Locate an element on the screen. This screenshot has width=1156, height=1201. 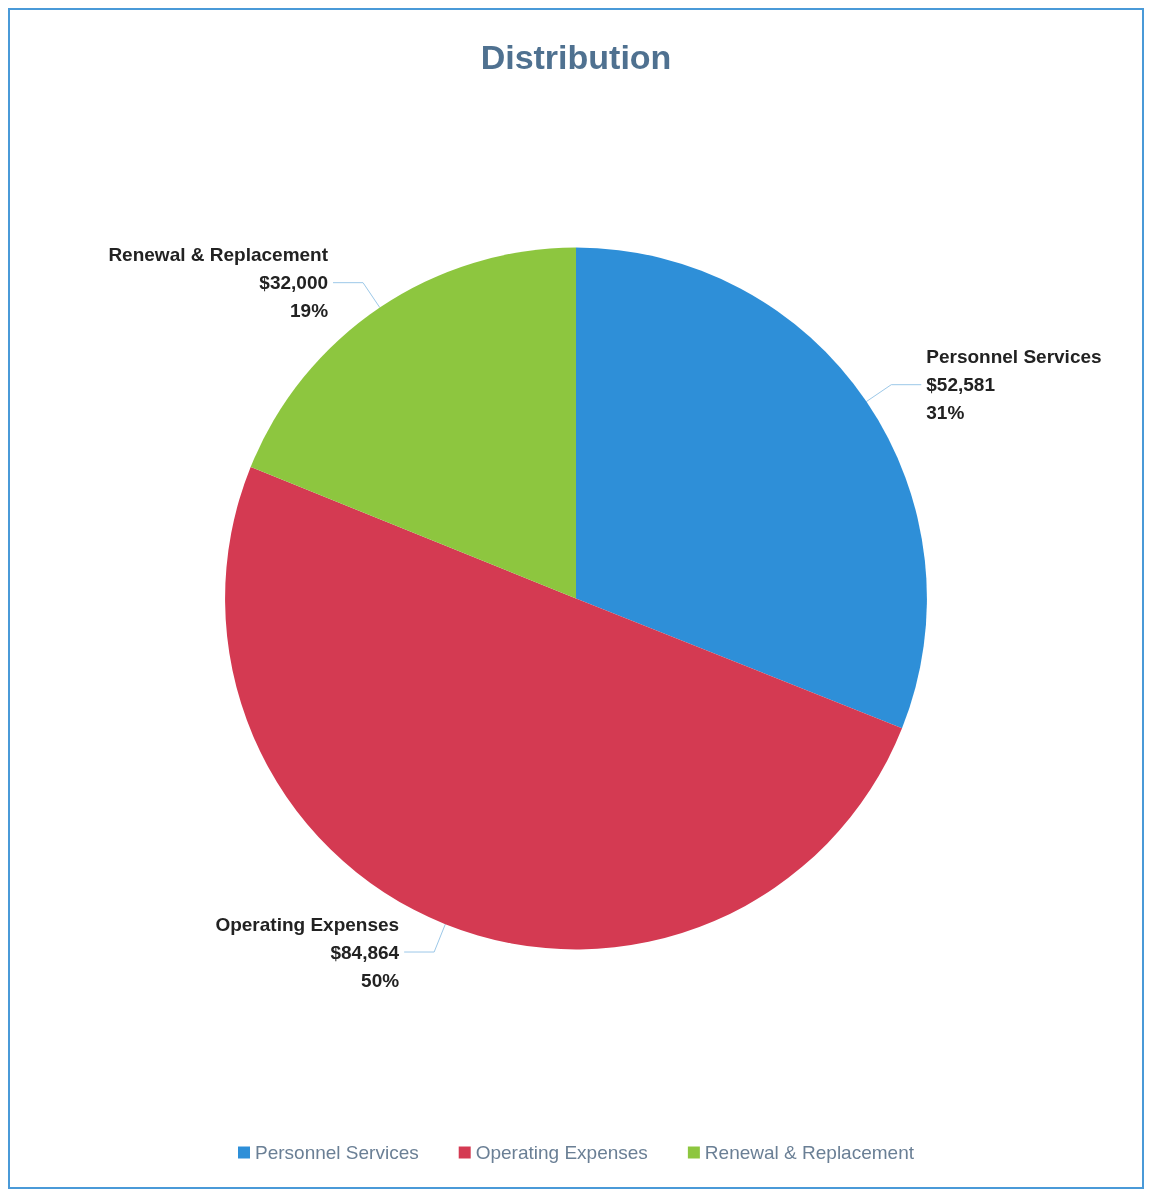
slice-label: Renewal & Replacement is located at coordinates (218, 255).